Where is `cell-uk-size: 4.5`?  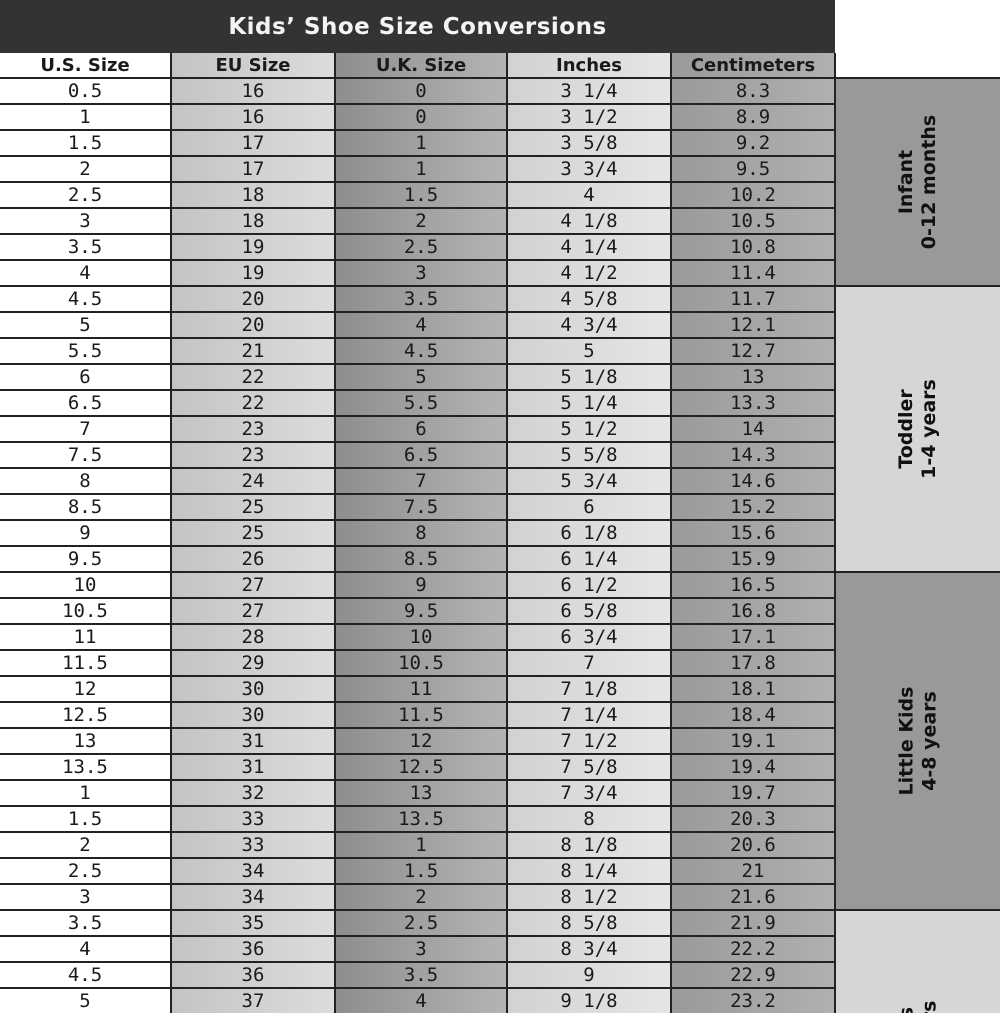
cell-uk-size: 4.5 is located at coordinates (421, 351).